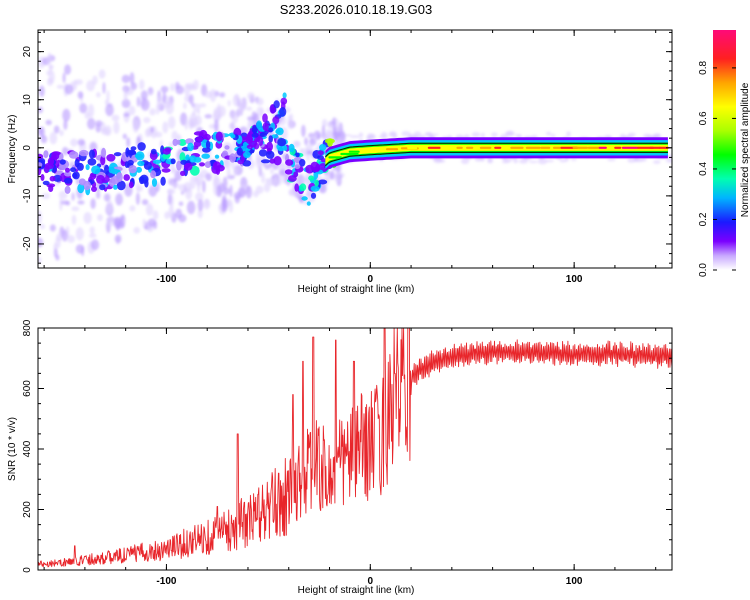  What do you see at coordinates (27, 327) in the screenshot?
I see `snr-y-tick-label: 800` at bounding box center [27, 327].